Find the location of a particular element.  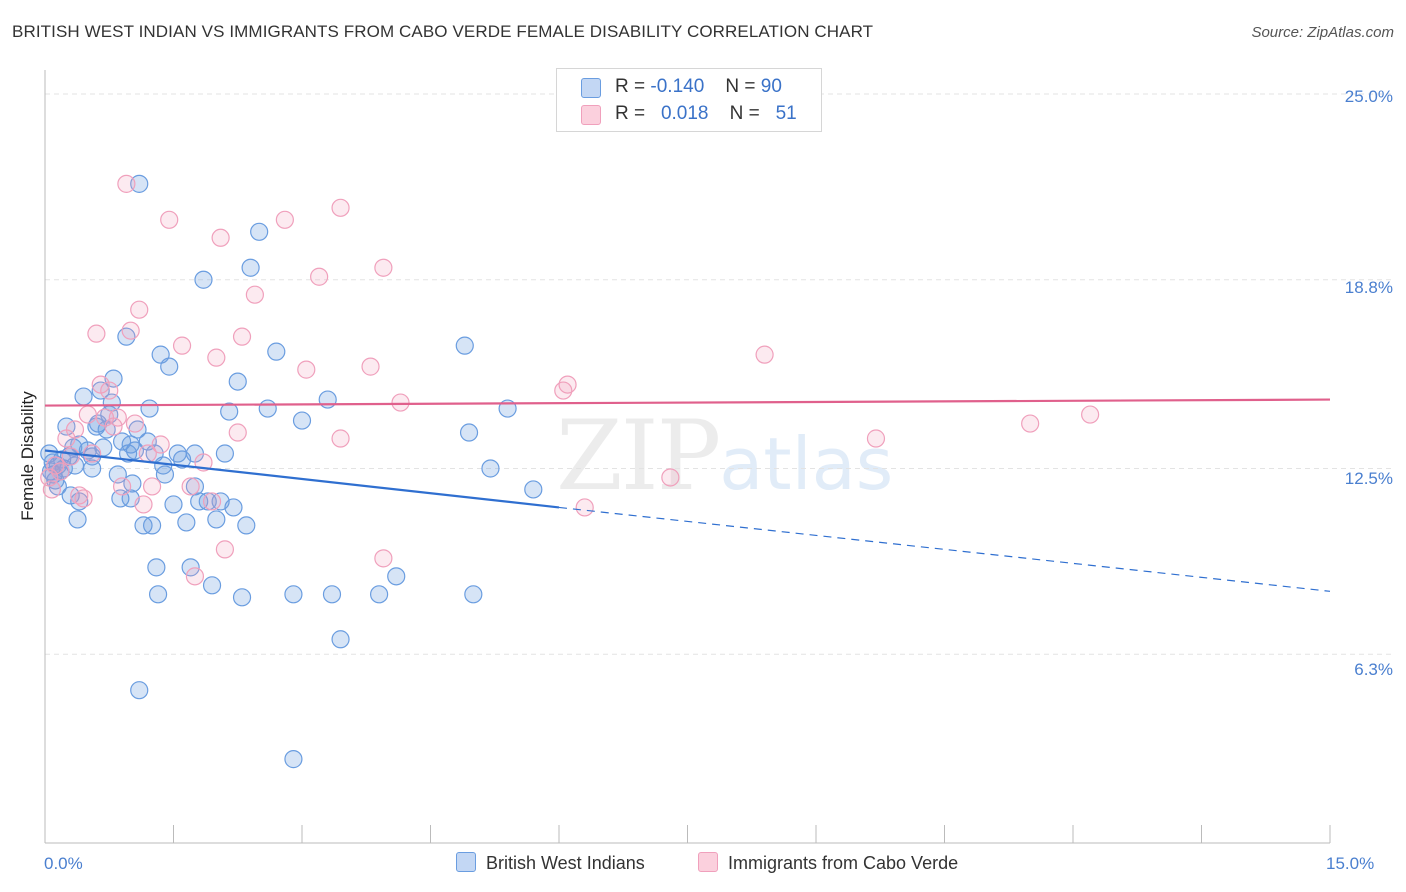

blue-trend-line is located at coordinates (302, 479).